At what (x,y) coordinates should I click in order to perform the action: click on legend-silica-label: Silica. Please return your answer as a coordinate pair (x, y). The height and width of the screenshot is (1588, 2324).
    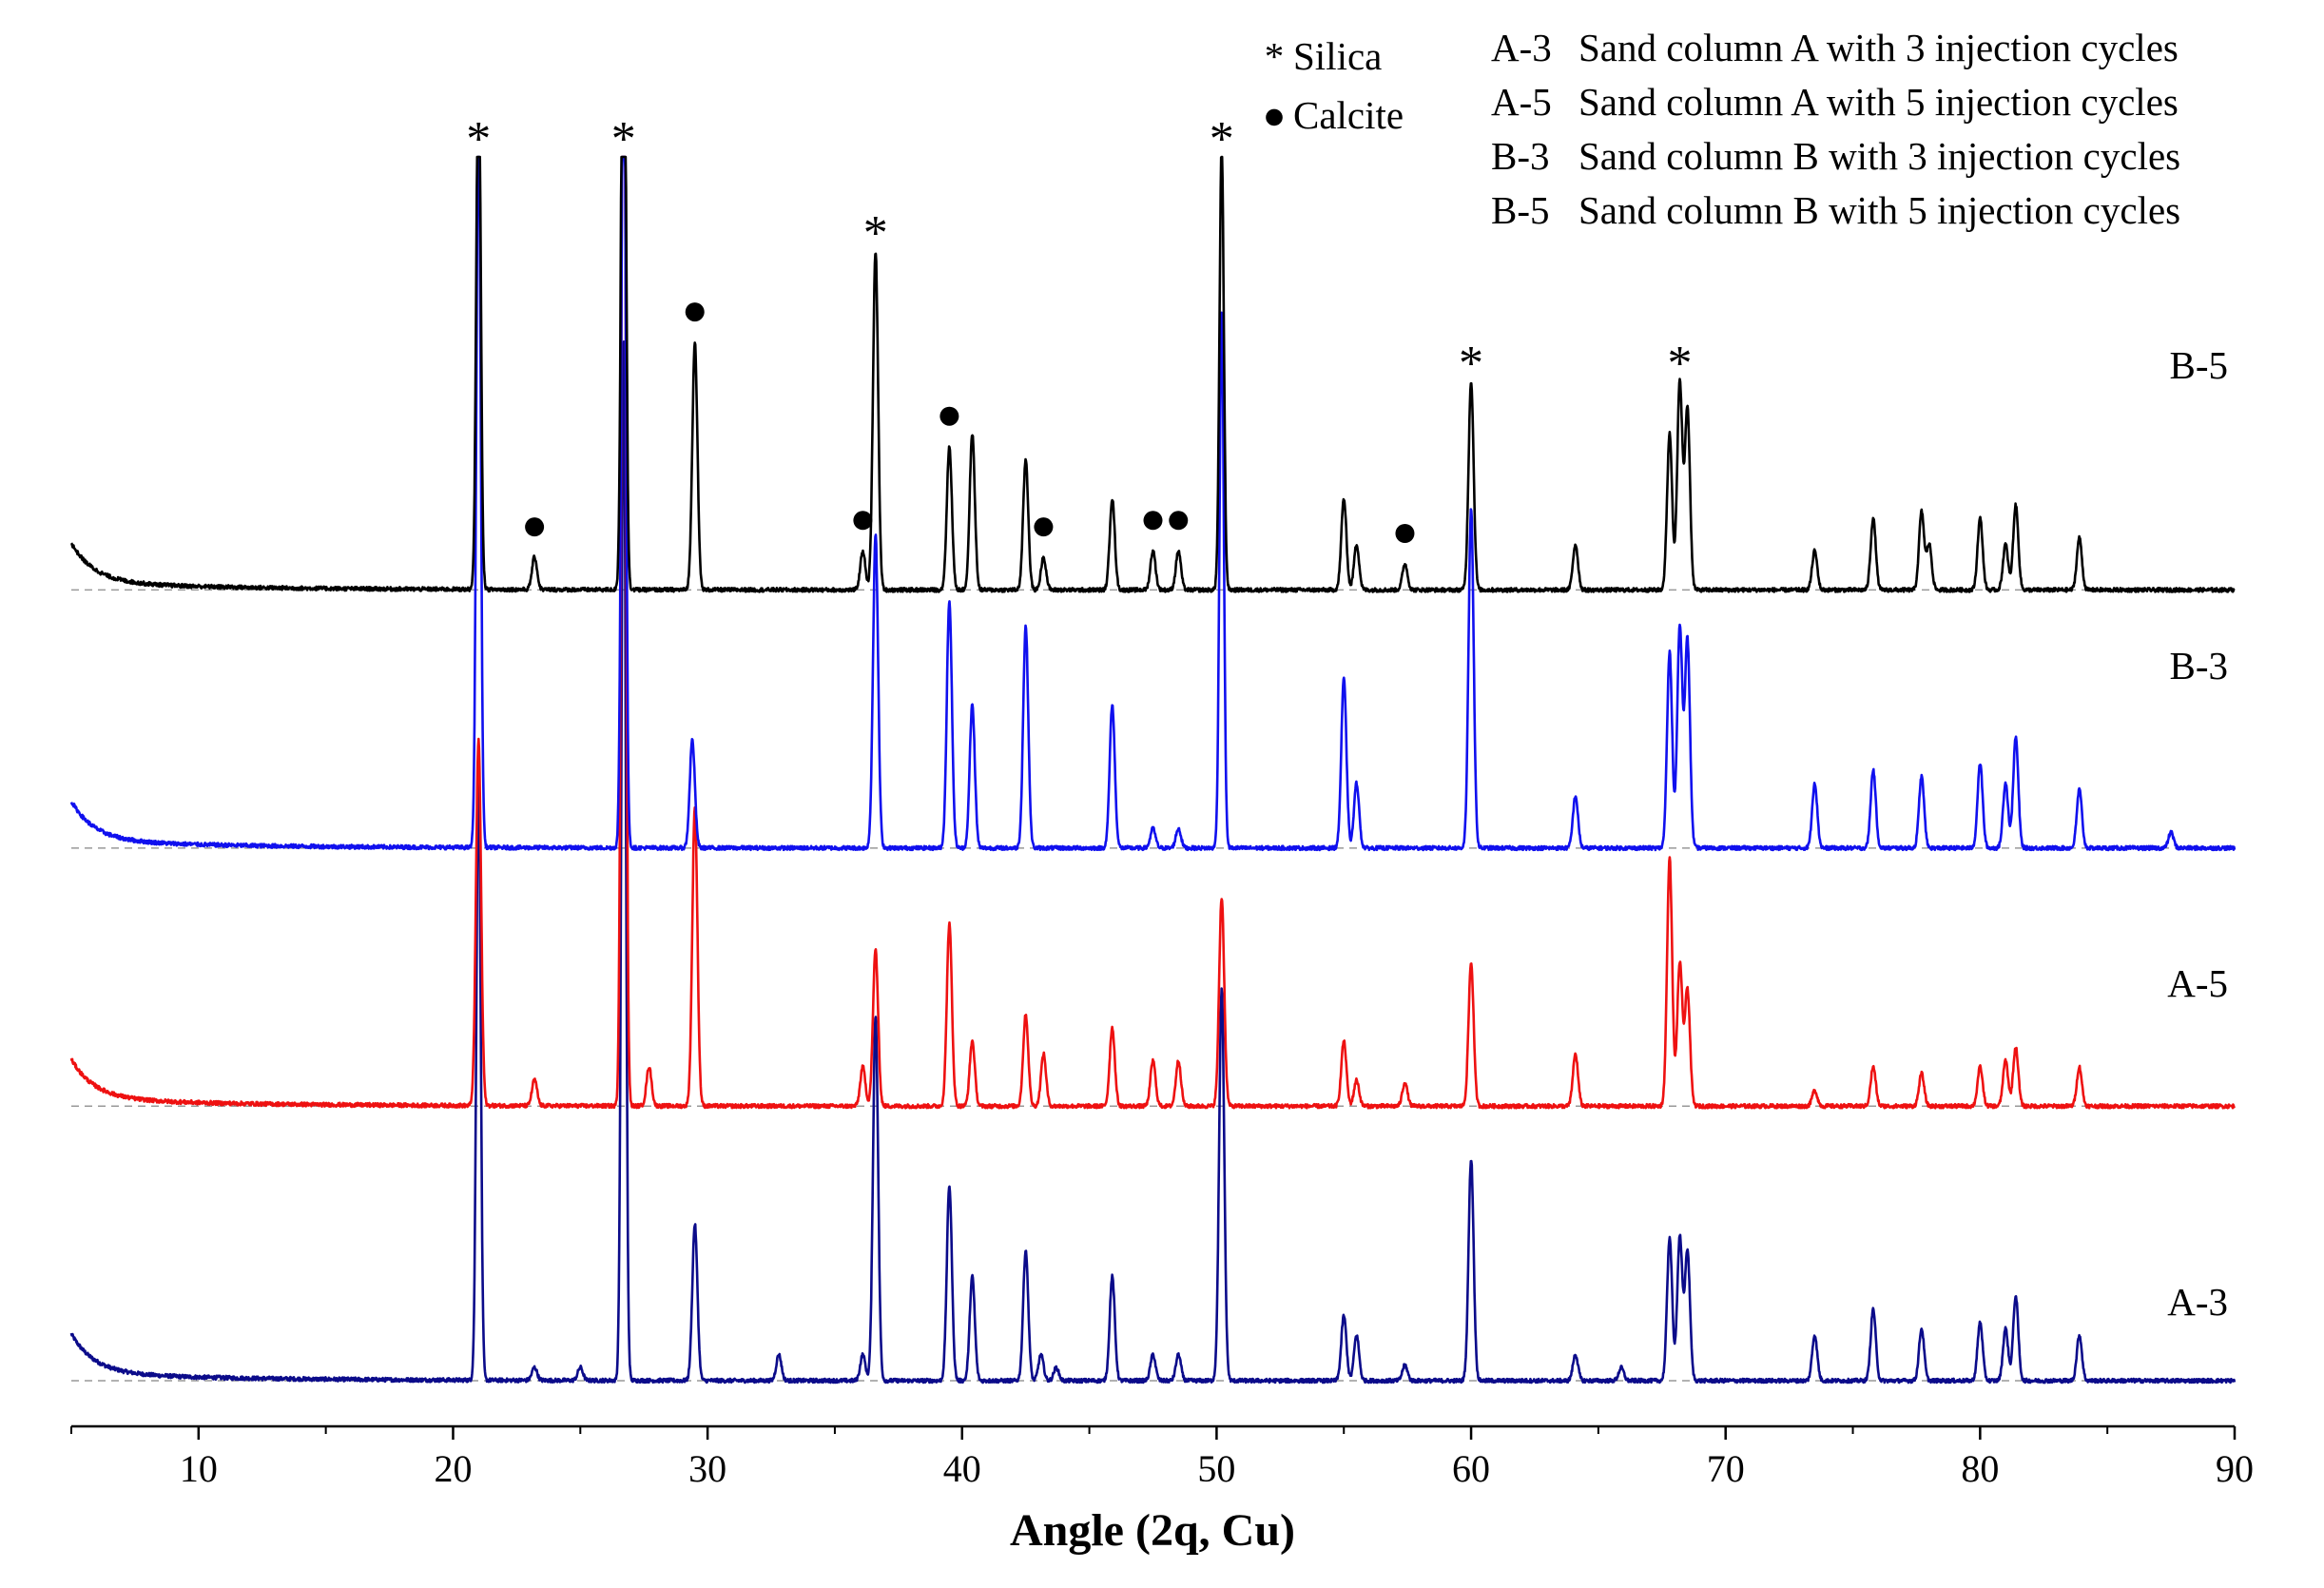
    Looking at the image, I should click on (1337, 56).